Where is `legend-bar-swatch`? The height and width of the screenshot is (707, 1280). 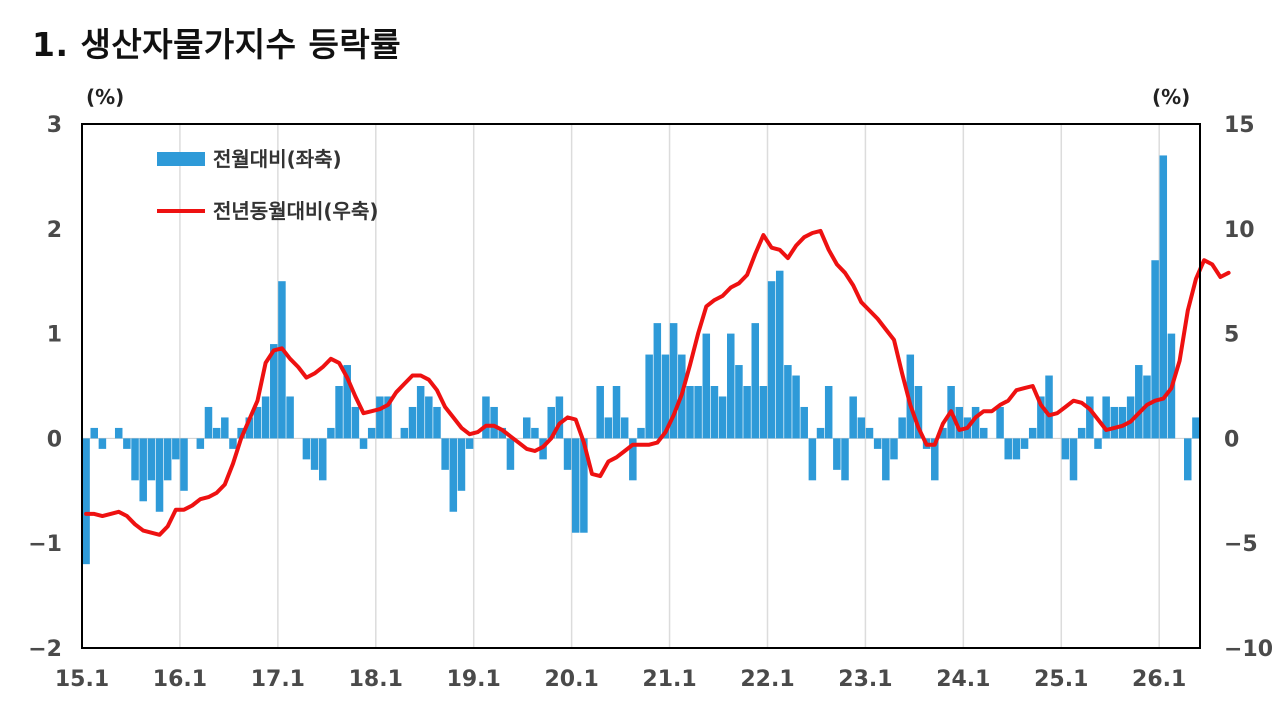
legend-bar-swatch is located at coordinates (181, 159).